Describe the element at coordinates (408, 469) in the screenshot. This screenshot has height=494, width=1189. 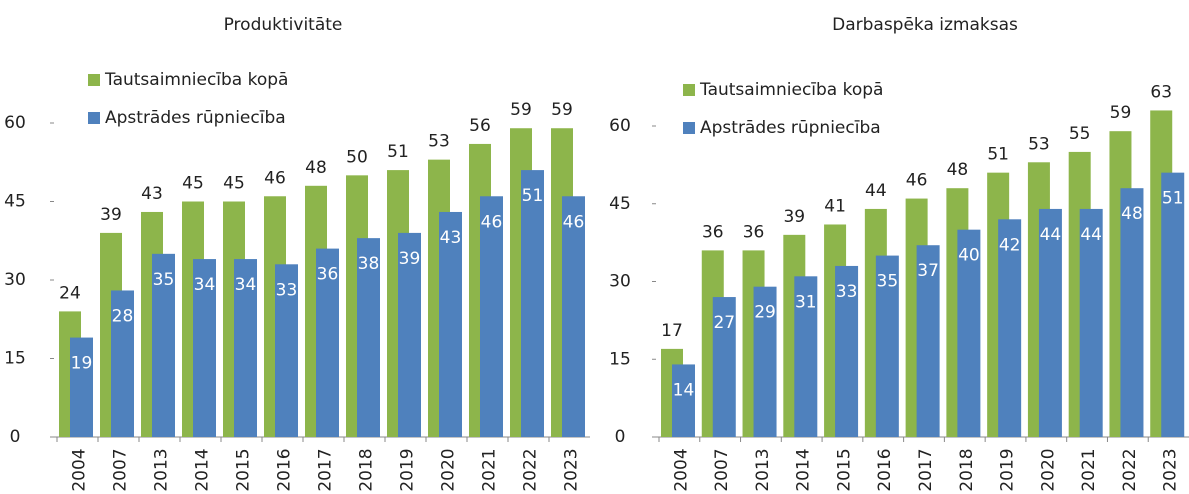
I see `x-tick-label: 2019` at that location.